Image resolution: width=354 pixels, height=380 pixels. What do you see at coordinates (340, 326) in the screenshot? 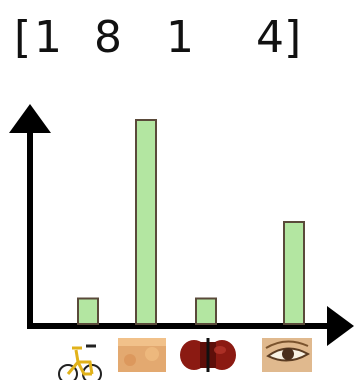
I see `x-axis-arrowhead` at bounding box center [340, 326].